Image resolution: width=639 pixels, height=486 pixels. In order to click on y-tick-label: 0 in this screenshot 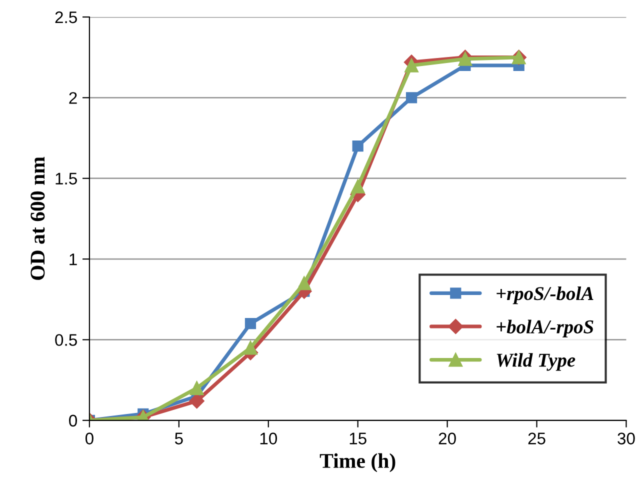, I will do `click(73, 420)`.